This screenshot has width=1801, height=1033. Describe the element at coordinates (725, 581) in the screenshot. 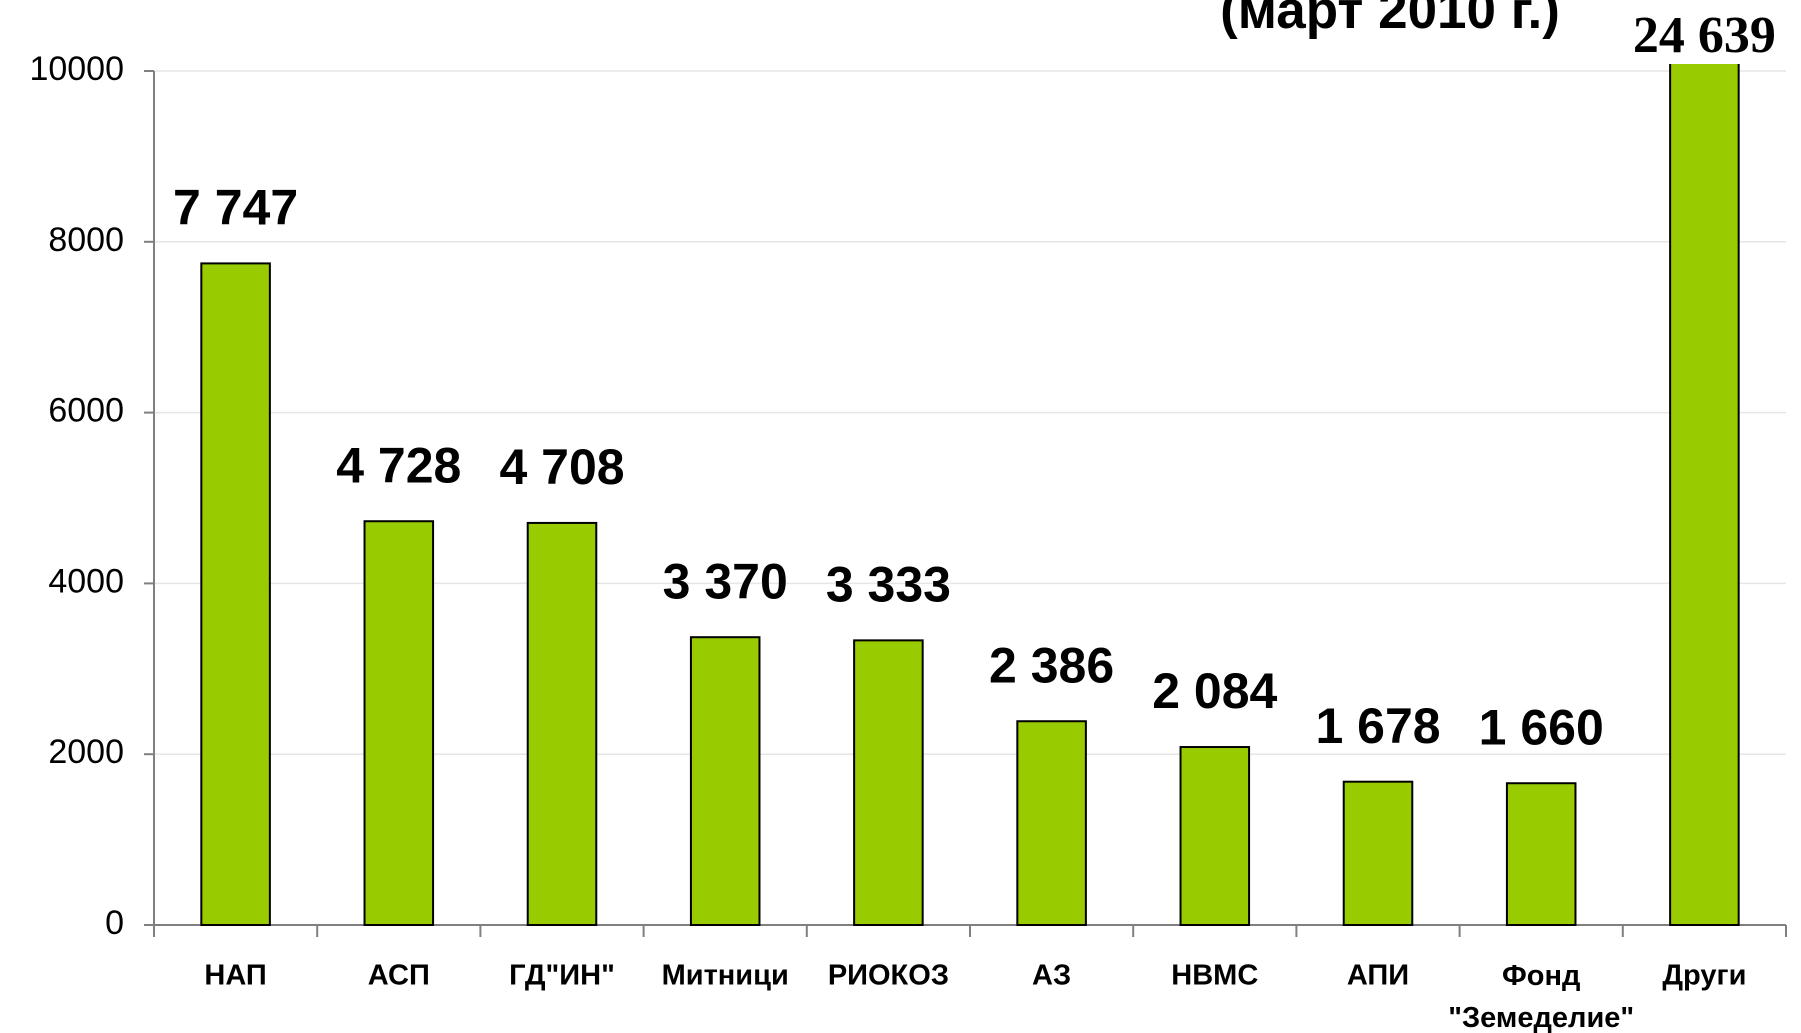

I see `value-label: 3 370` at that location.